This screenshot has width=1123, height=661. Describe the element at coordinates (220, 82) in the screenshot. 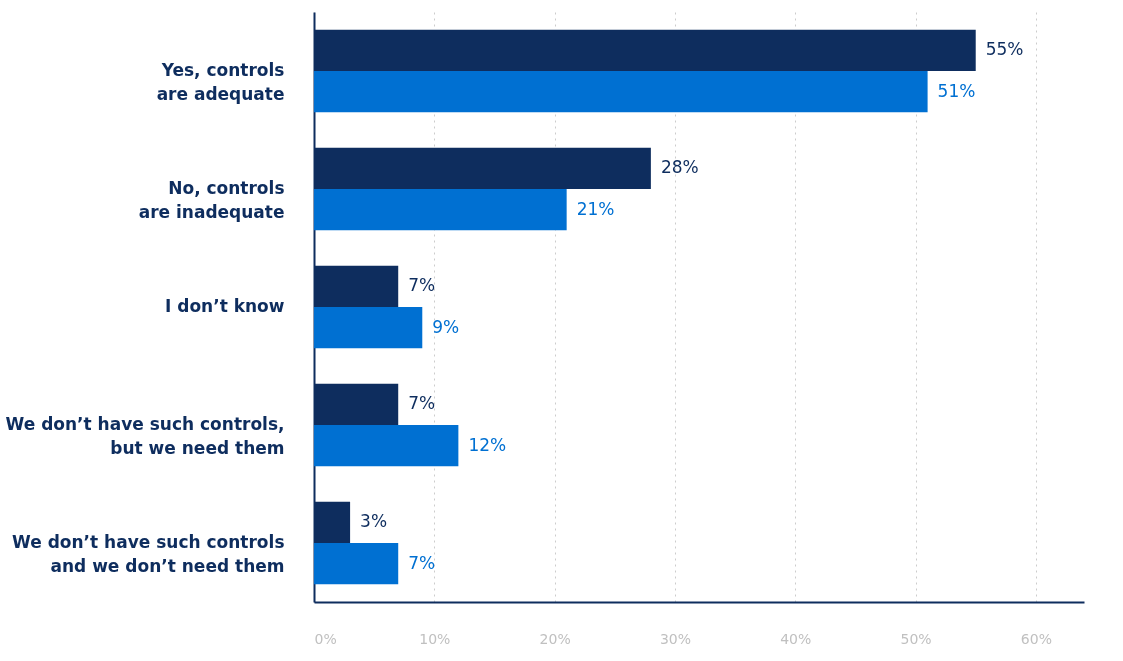

I see `y-tick-label: Yes, controls are adequate` at that location.